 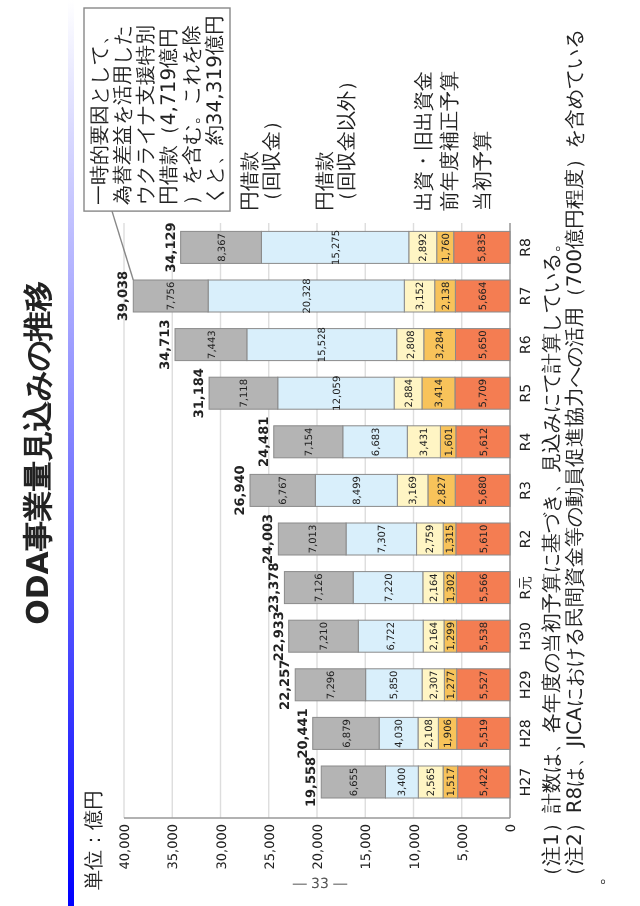 I want to click on text: （注2）R8は、JICAにおける民間資金等の動員促進協力への活用（700億円程度）を含めている。, so click(x=586, y=457).